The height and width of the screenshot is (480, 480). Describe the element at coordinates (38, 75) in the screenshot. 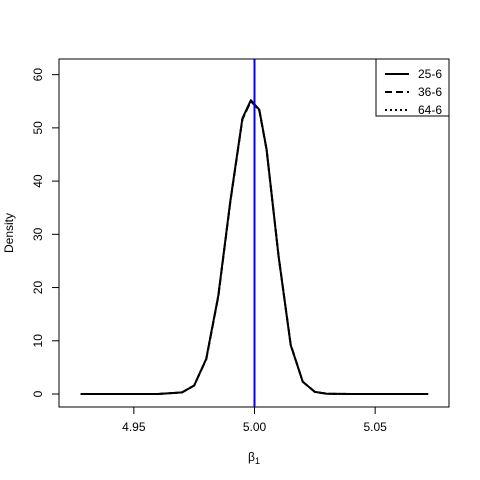

I see `y-tick-label: 60` at that location.